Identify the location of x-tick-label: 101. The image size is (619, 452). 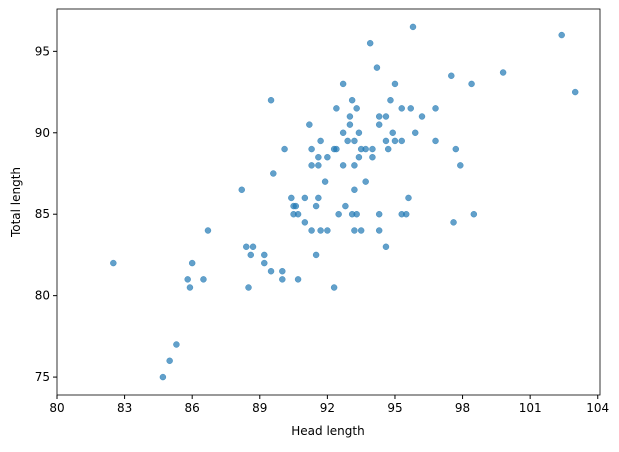
(530, 408).